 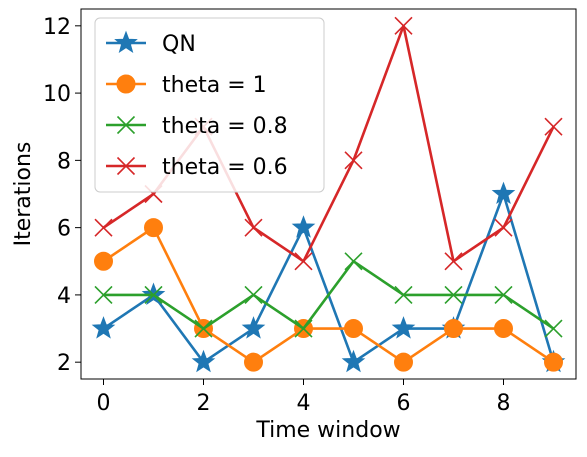 I want to click on x-axis-ticks: 0 2 4 6 8, so click(x=304, y=397).